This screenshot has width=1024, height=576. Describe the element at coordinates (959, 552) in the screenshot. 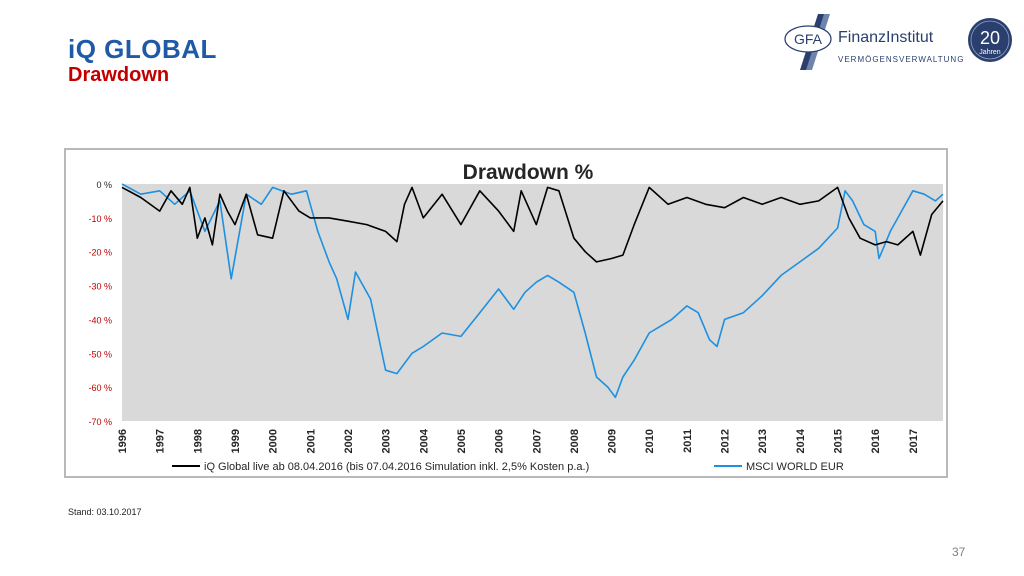

I see `page-number: 37` at that location.